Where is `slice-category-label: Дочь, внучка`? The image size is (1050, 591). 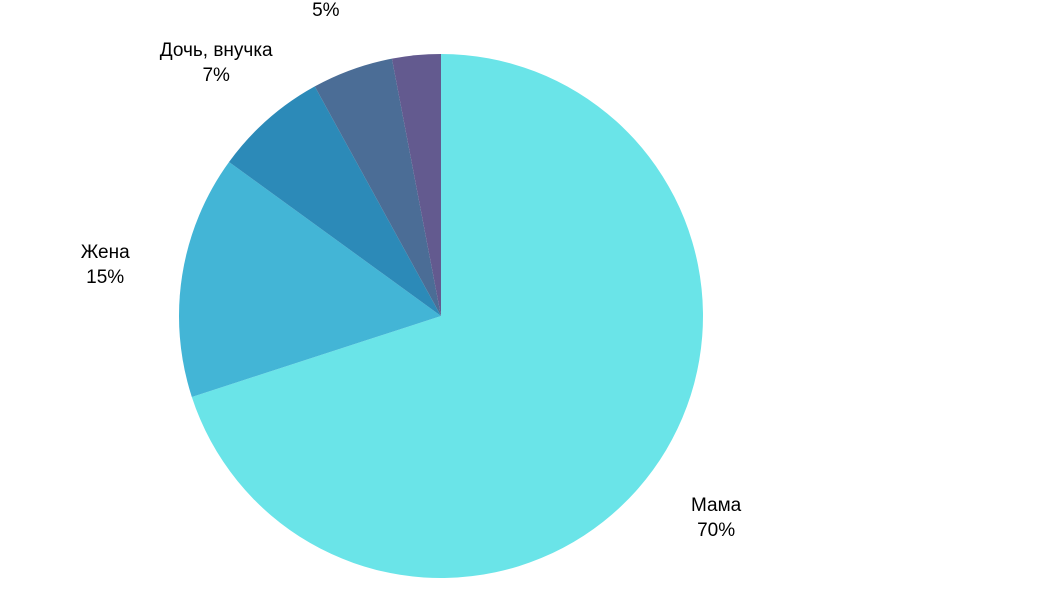
slice-category-label: Дочь, внучка is located at coordinates (216, 50).